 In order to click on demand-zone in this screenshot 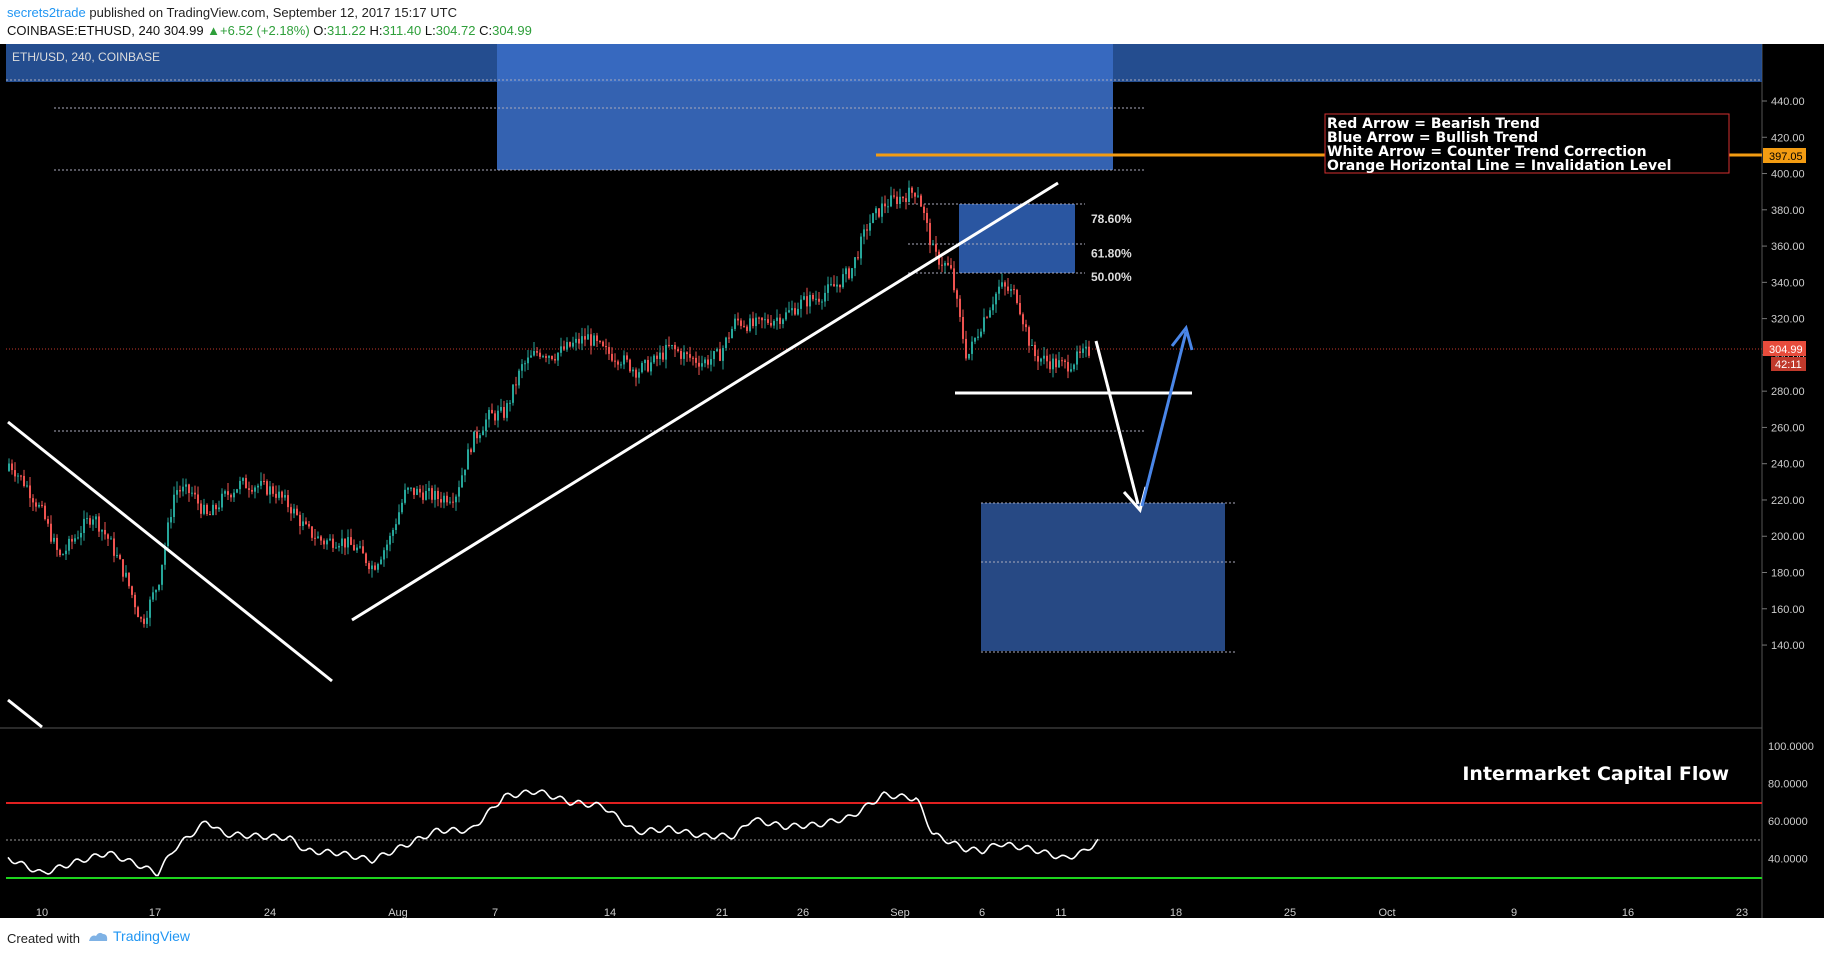, I will do `click(1103, 577)`.